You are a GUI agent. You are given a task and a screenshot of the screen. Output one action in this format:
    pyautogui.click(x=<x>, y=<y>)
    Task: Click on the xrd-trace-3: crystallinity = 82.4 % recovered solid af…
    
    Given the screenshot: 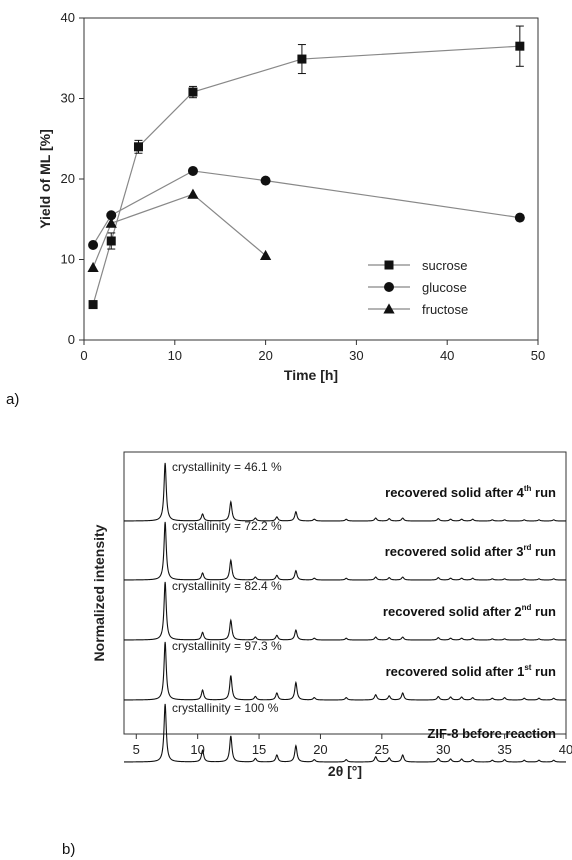 What is the action you would take?
    pyautogui.click(x=345, y=610)
    